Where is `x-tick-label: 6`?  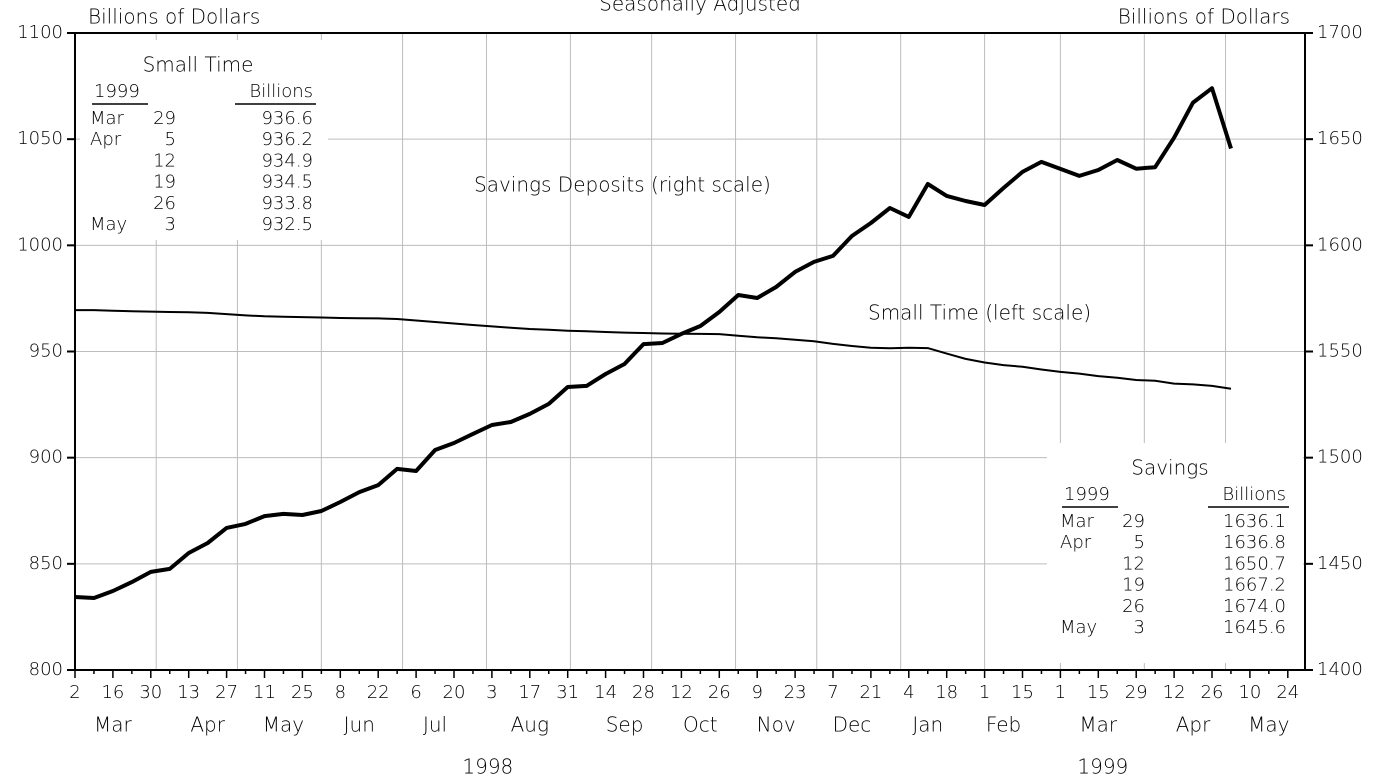 x-tick-label: 6 is located at coordinates (415, 692).